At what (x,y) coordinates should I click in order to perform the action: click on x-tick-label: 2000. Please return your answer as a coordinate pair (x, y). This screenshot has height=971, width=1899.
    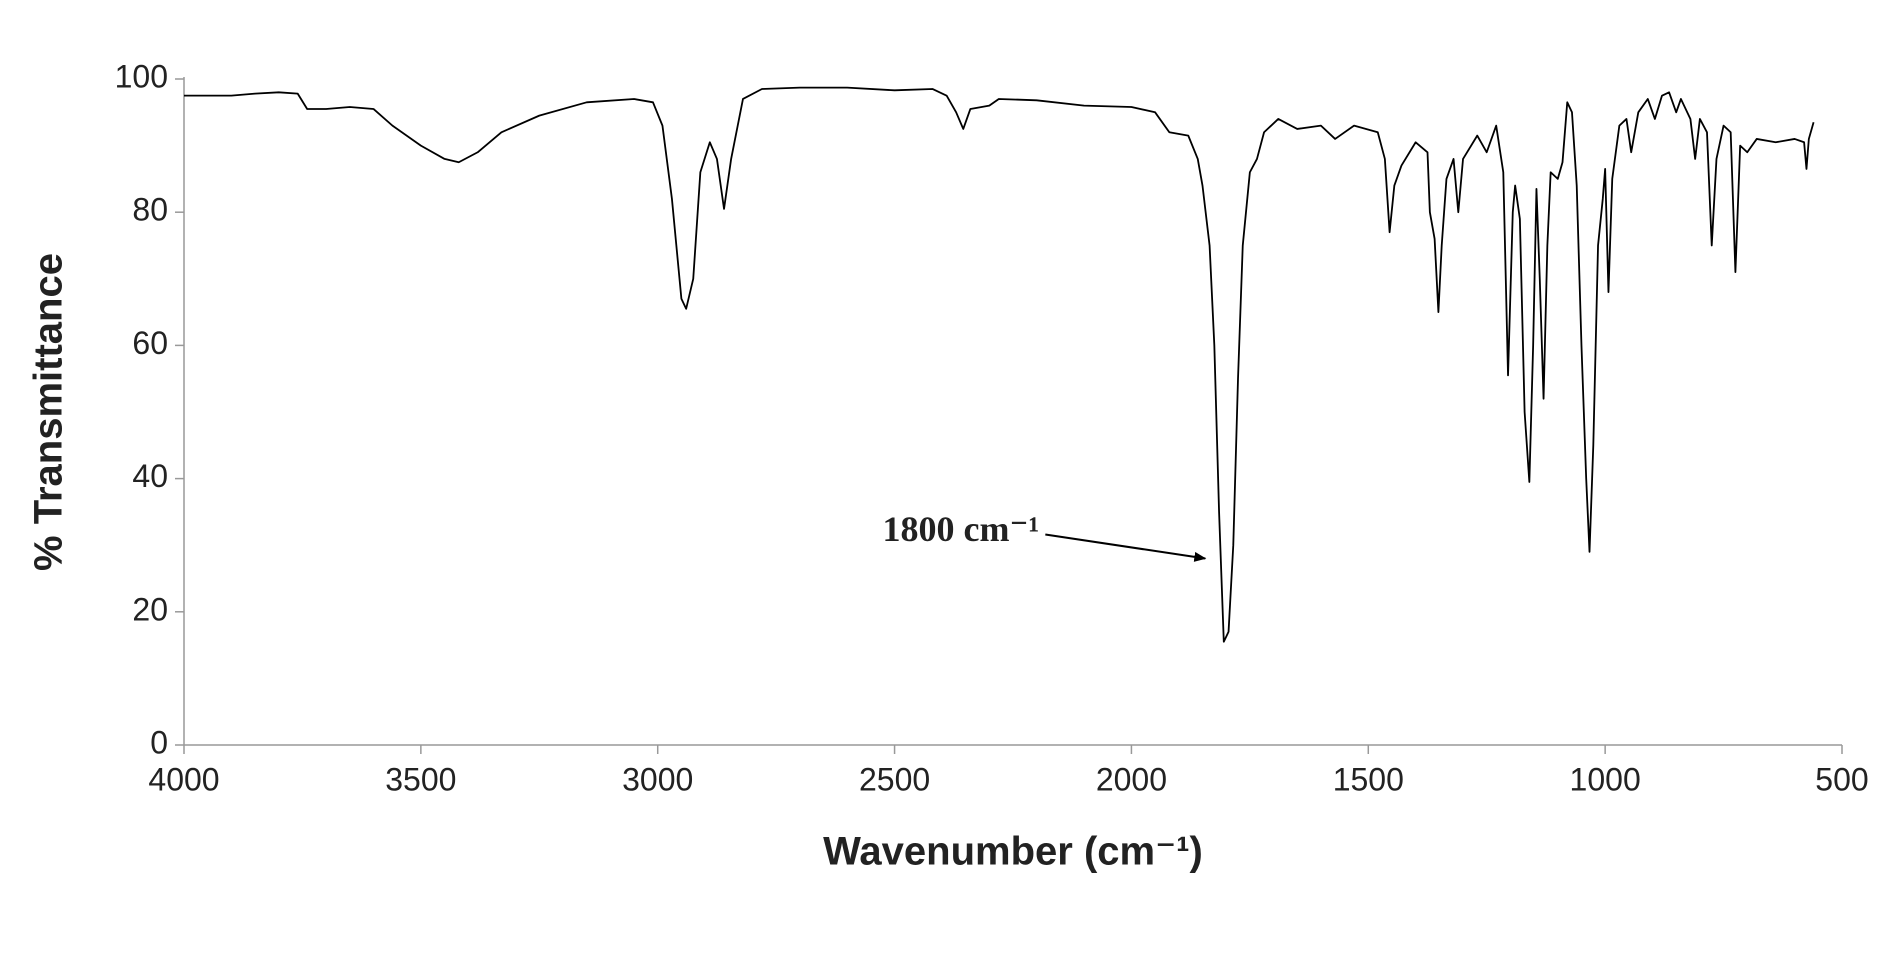
    Looking at the image, I should click on (1131, 779).